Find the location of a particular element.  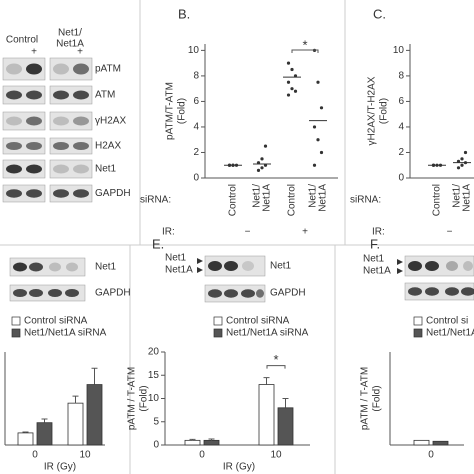

x-tick-label: Net1A is located at coordinates (467, 198).